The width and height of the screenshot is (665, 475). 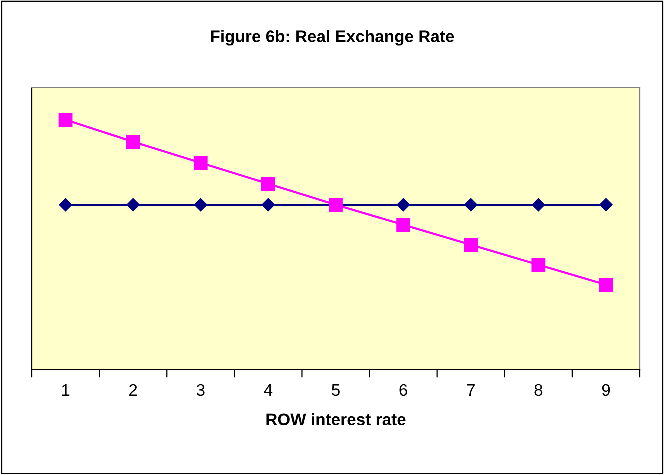 I want to click on x-tick-label: 3, so click(x=200, y=390).